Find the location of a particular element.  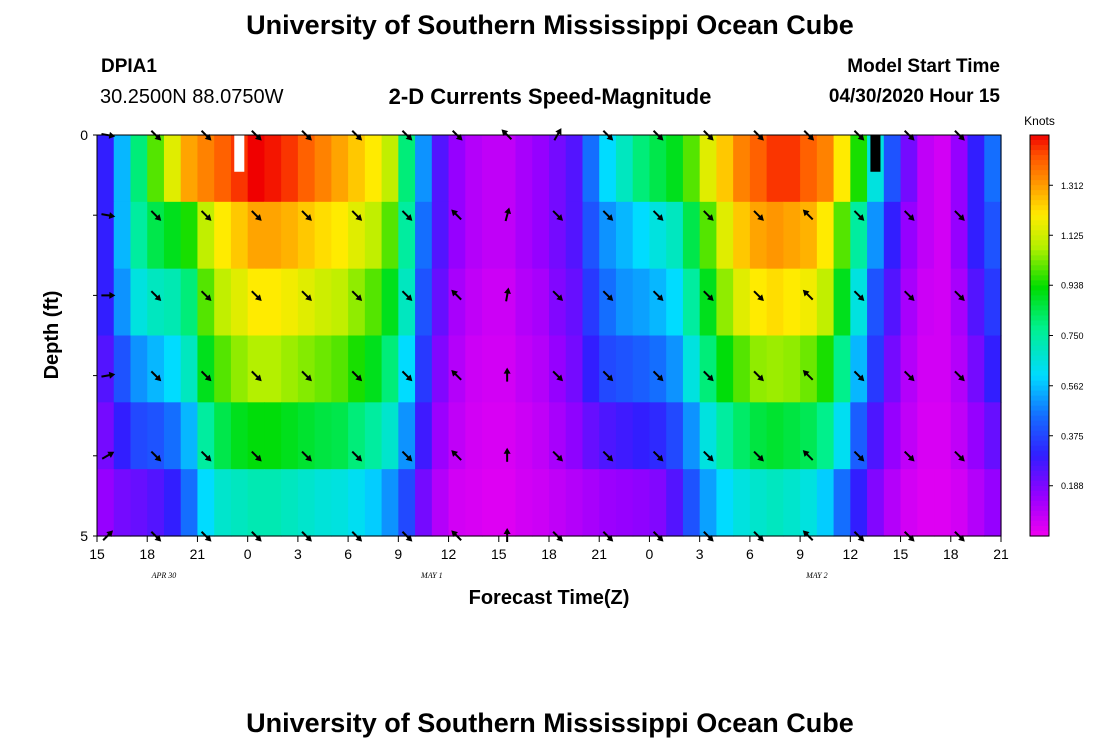

x-tick-label: 15 is located at coordinates (97, 554).